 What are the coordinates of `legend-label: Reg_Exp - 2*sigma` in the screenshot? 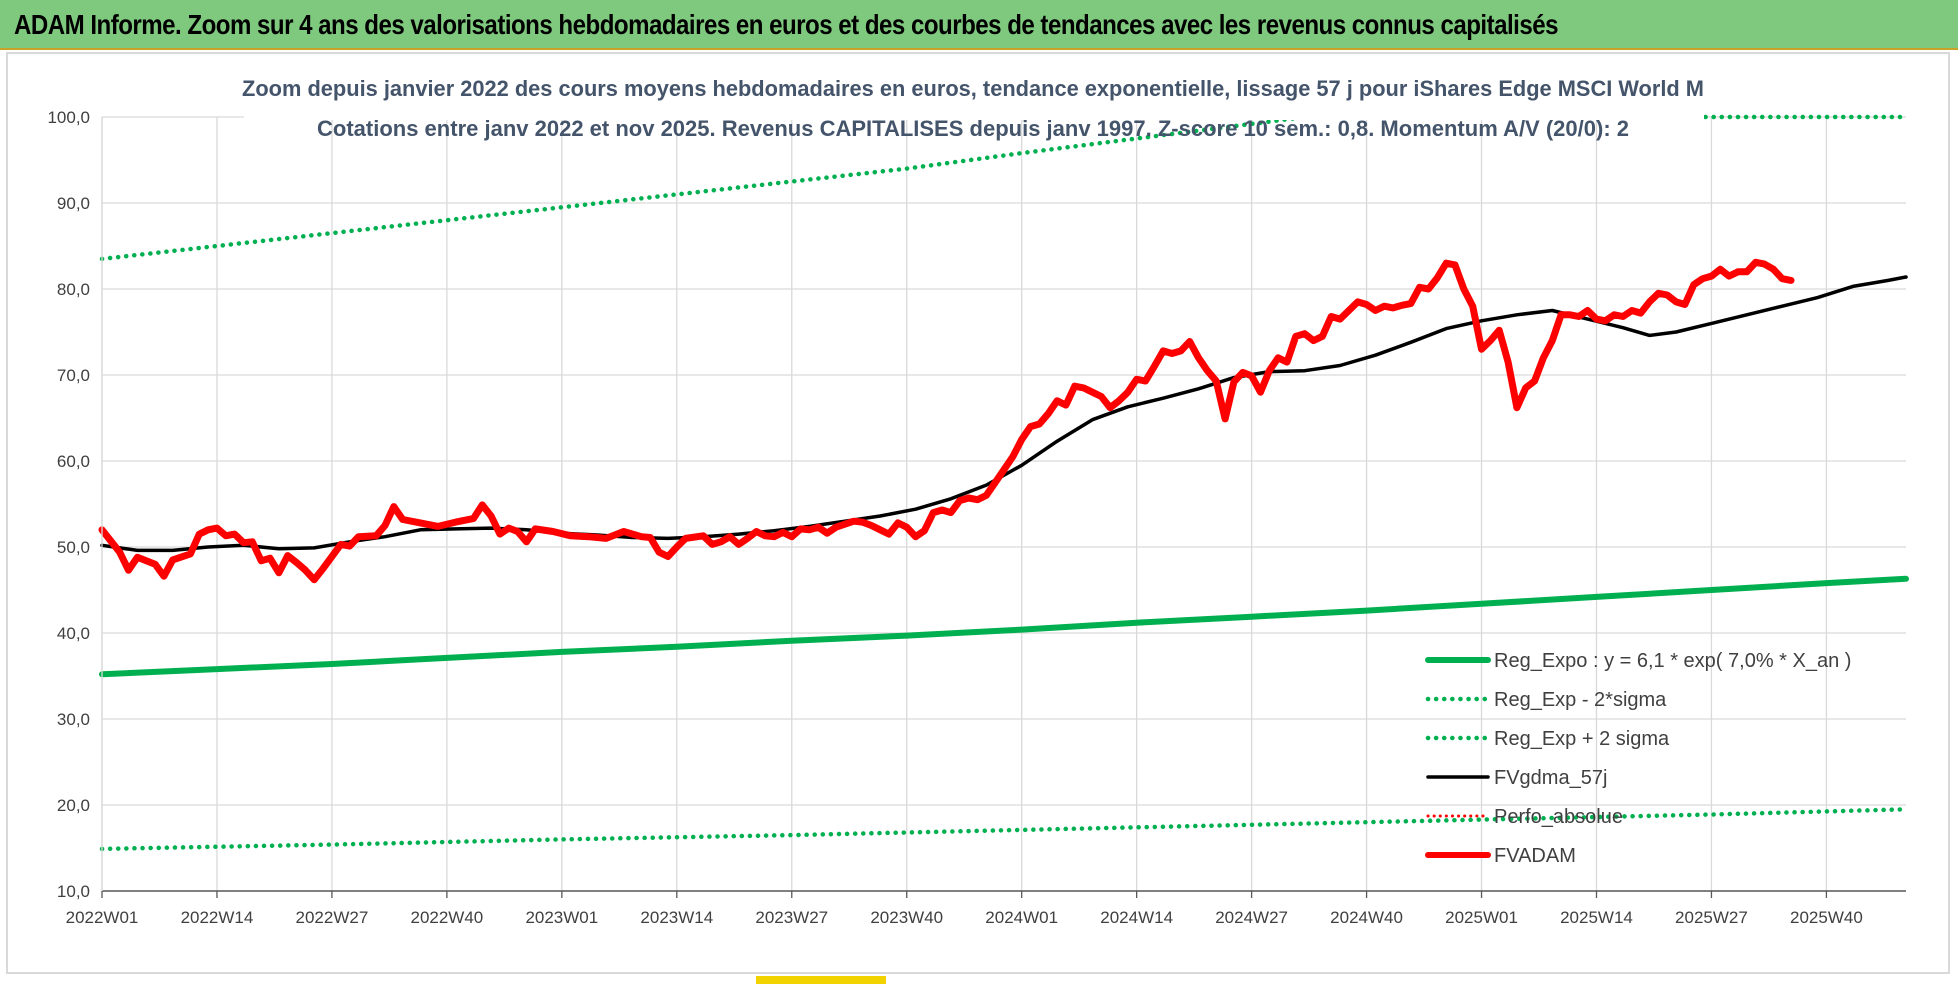 It's located at (1580, 700).